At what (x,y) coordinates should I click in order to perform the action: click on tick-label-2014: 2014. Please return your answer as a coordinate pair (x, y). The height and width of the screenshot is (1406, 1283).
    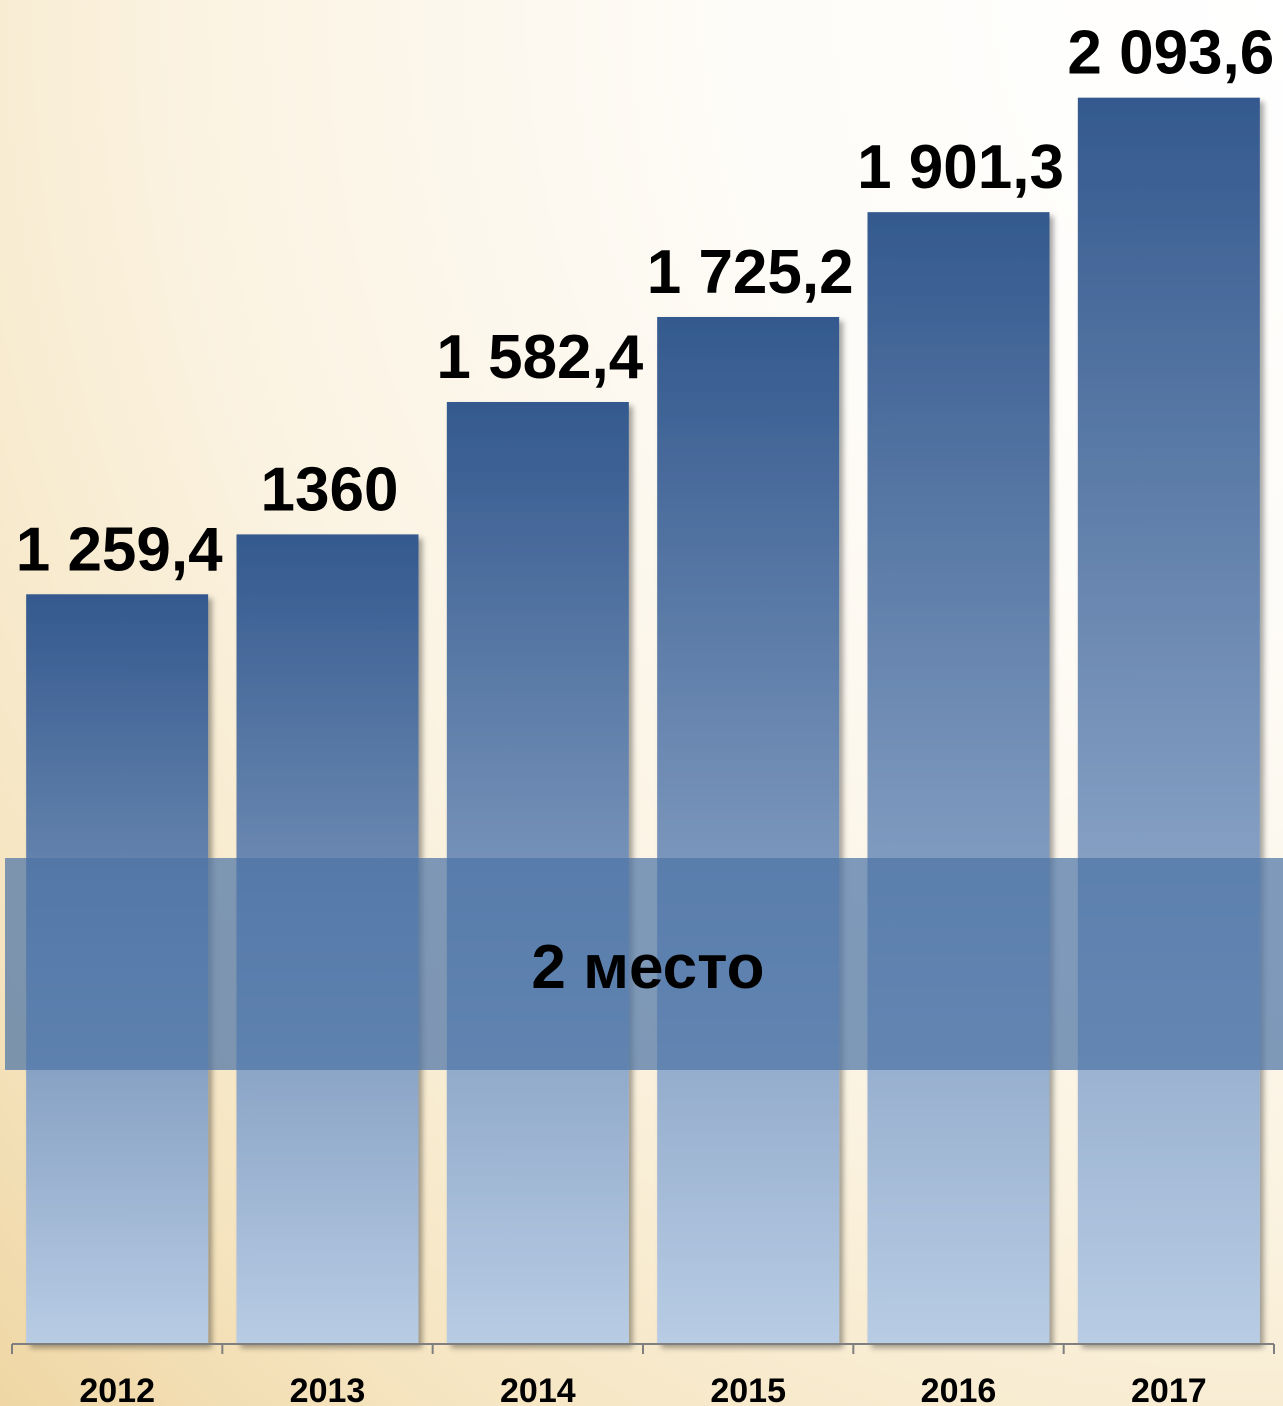
    Looking at the image, I should click on (538, 1389).